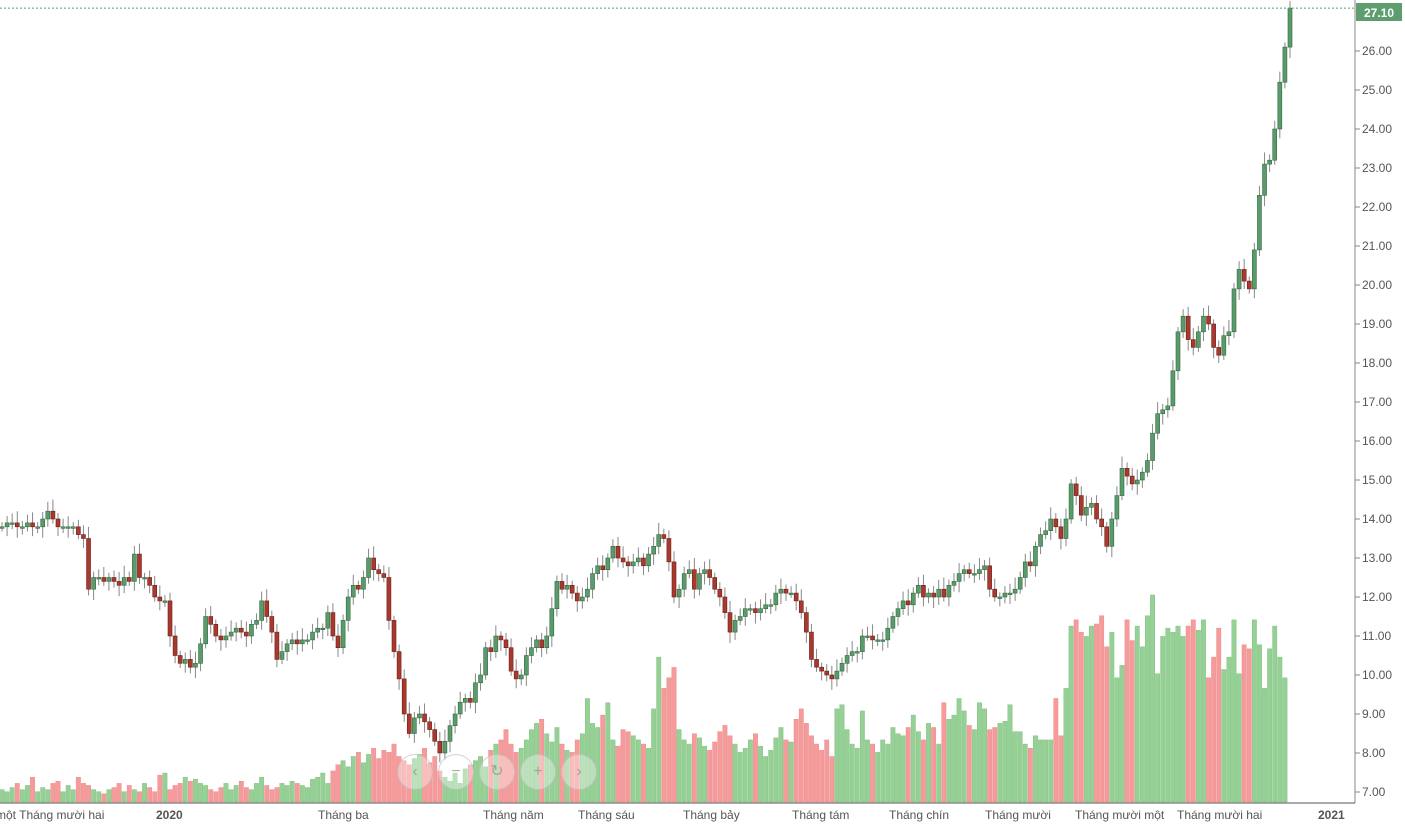 The width and height of the screenshot is (1405, 826). Describe the element at coordinates (456, 772) in the screenshot. I see `zoom-out-button: −` at that location.